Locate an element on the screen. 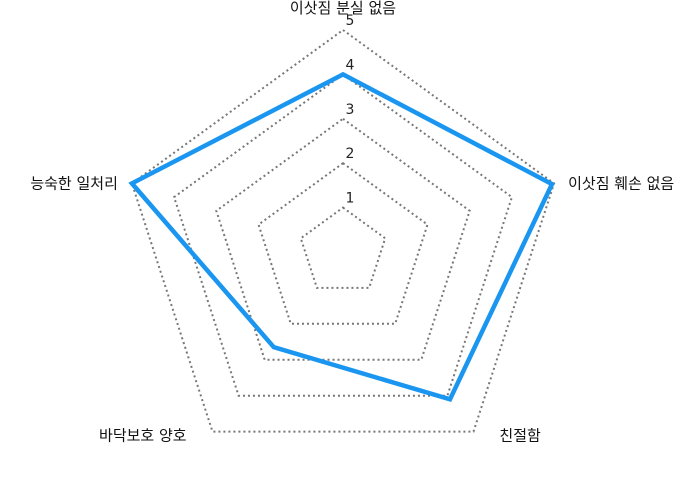 Image resolution: width=688 pixels, height=492 pixels. axis-label-3: 바닥보호 양호 is located at coordinates (143, 436).